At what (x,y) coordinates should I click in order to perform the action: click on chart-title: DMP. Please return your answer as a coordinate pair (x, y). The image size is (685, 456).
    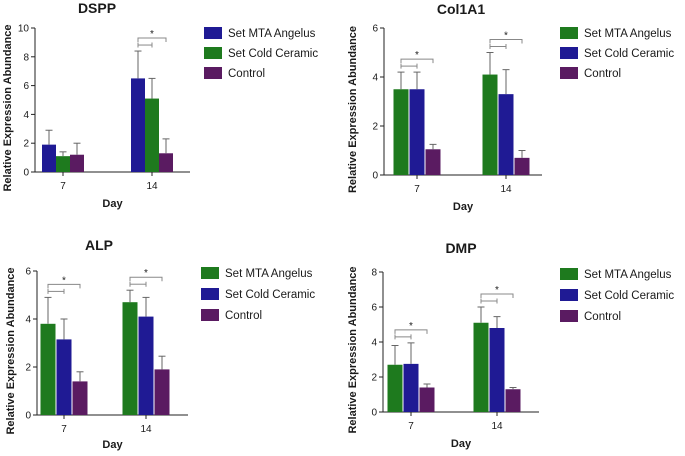
    Looking at the image, I should click on (460, 248).